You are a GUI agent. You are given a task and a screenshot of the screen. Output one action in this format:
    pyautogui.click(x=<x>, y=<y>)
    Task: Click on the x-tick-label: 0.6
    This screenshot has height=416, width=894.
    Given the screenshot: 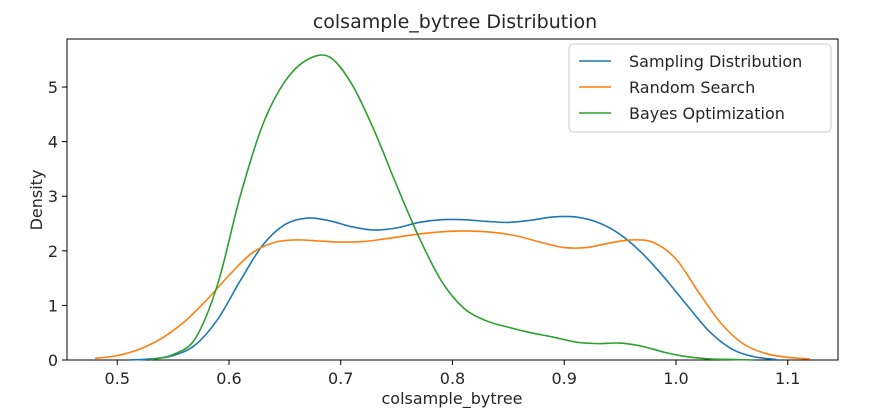 What is the action you would take?
    pyautogui.click(x=228, y=378)
    